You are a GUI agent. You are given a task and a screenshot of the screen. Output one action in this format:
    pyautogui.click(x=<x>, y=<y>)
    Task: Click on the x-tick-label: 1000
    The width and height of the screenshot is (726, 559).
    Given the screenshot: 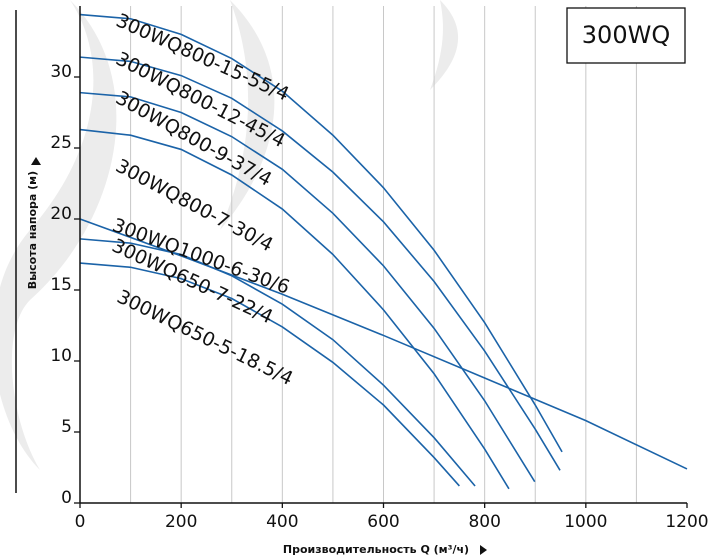 What is the action you would take?
    pyautogui.click(x=585, y=522)
    